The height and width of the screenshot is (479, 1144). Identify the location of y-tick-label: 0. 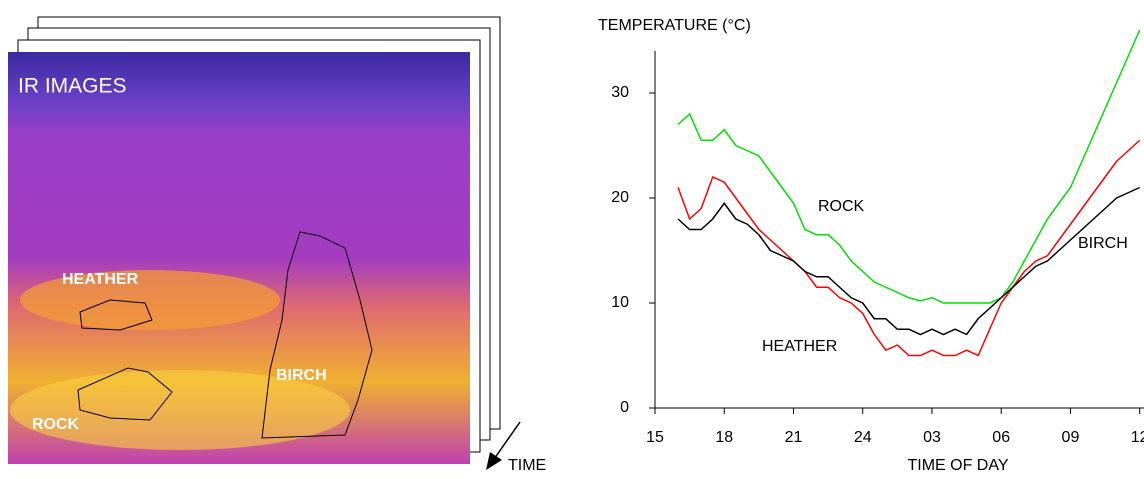
(624, 407).